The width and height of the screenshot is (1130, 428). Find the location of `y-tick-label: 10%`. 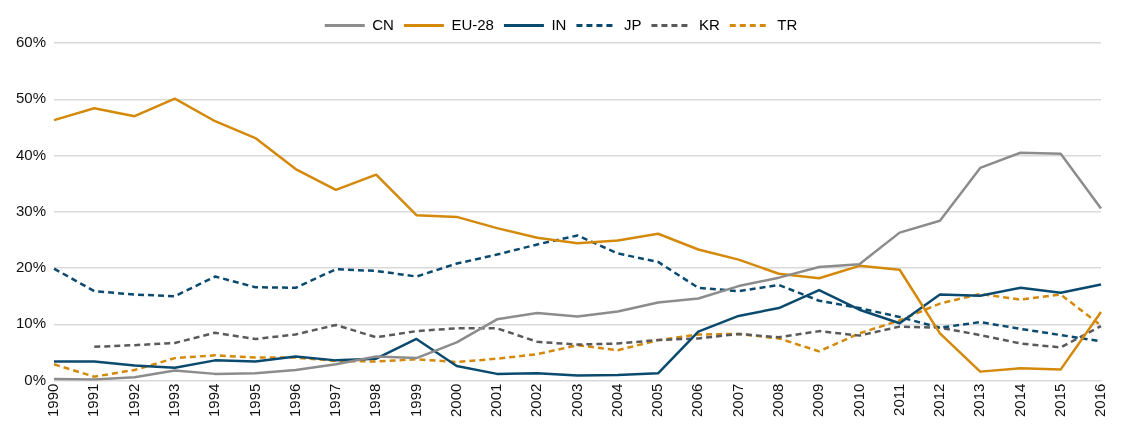

y-tick-label: 10% is located at coordinates (31, 323).